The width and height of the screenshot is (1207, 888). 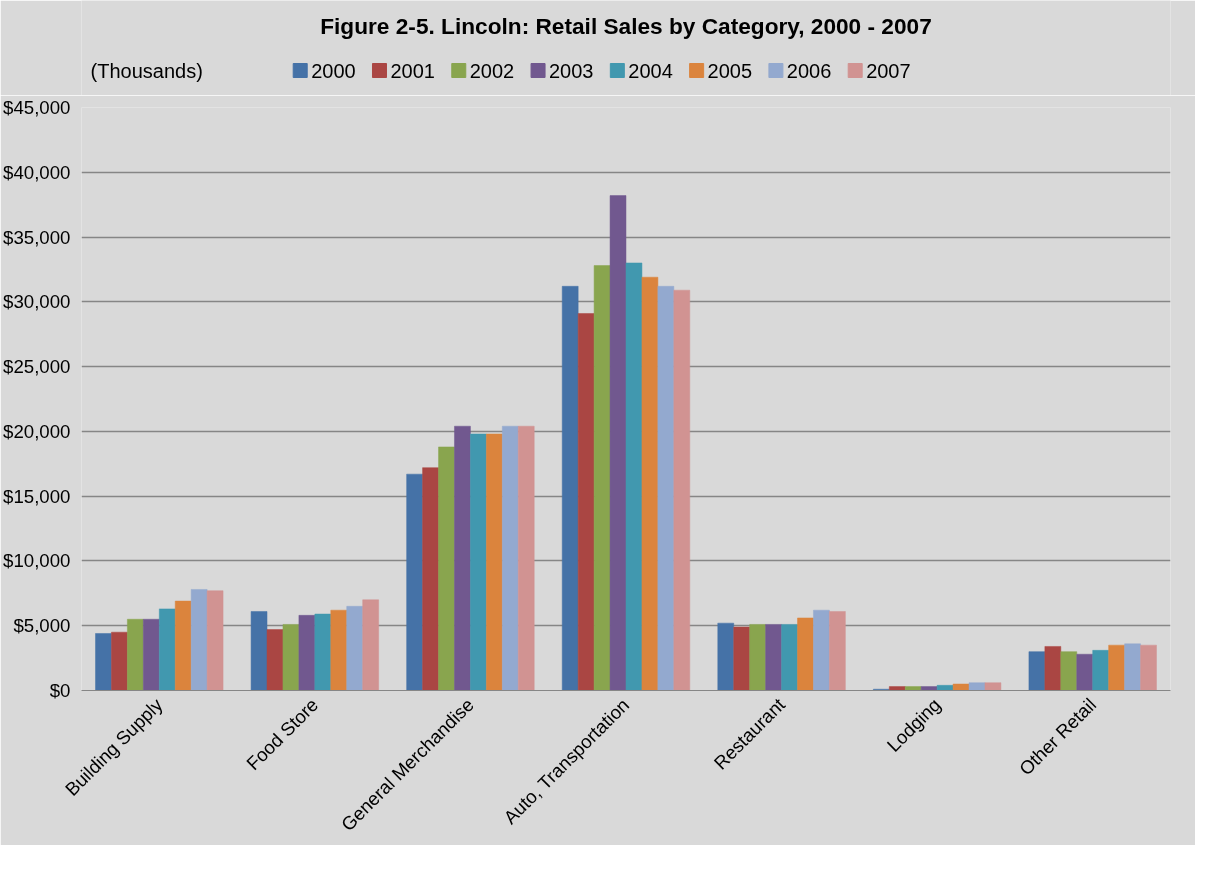 I want to click on legend-label: 2006, so click(x=809, y=70).